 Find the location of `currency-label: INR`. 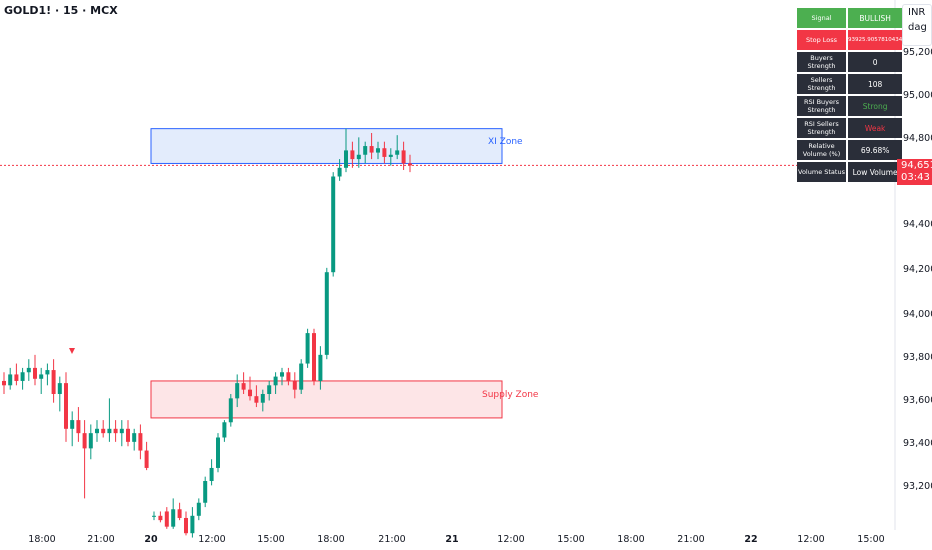

currency-label: INR is located at coordinates (917, 12).